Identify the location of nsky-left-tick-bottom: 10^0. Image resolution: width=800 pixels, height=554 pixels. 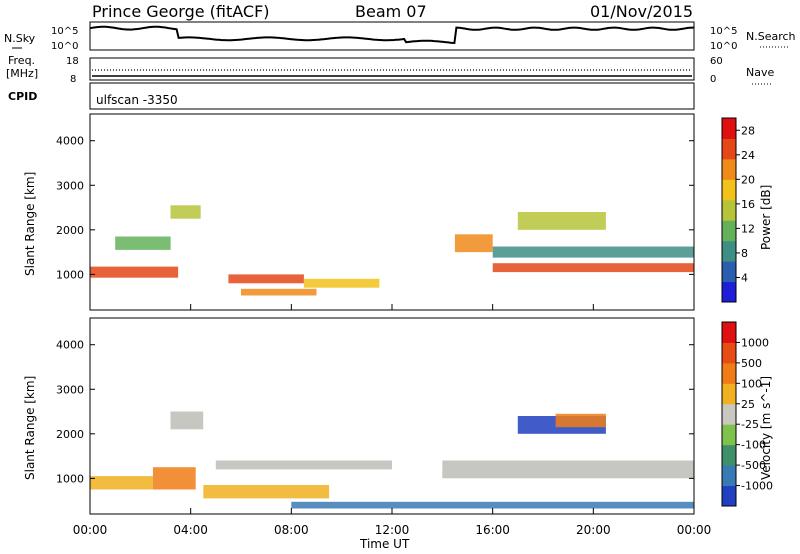
(64, 46).